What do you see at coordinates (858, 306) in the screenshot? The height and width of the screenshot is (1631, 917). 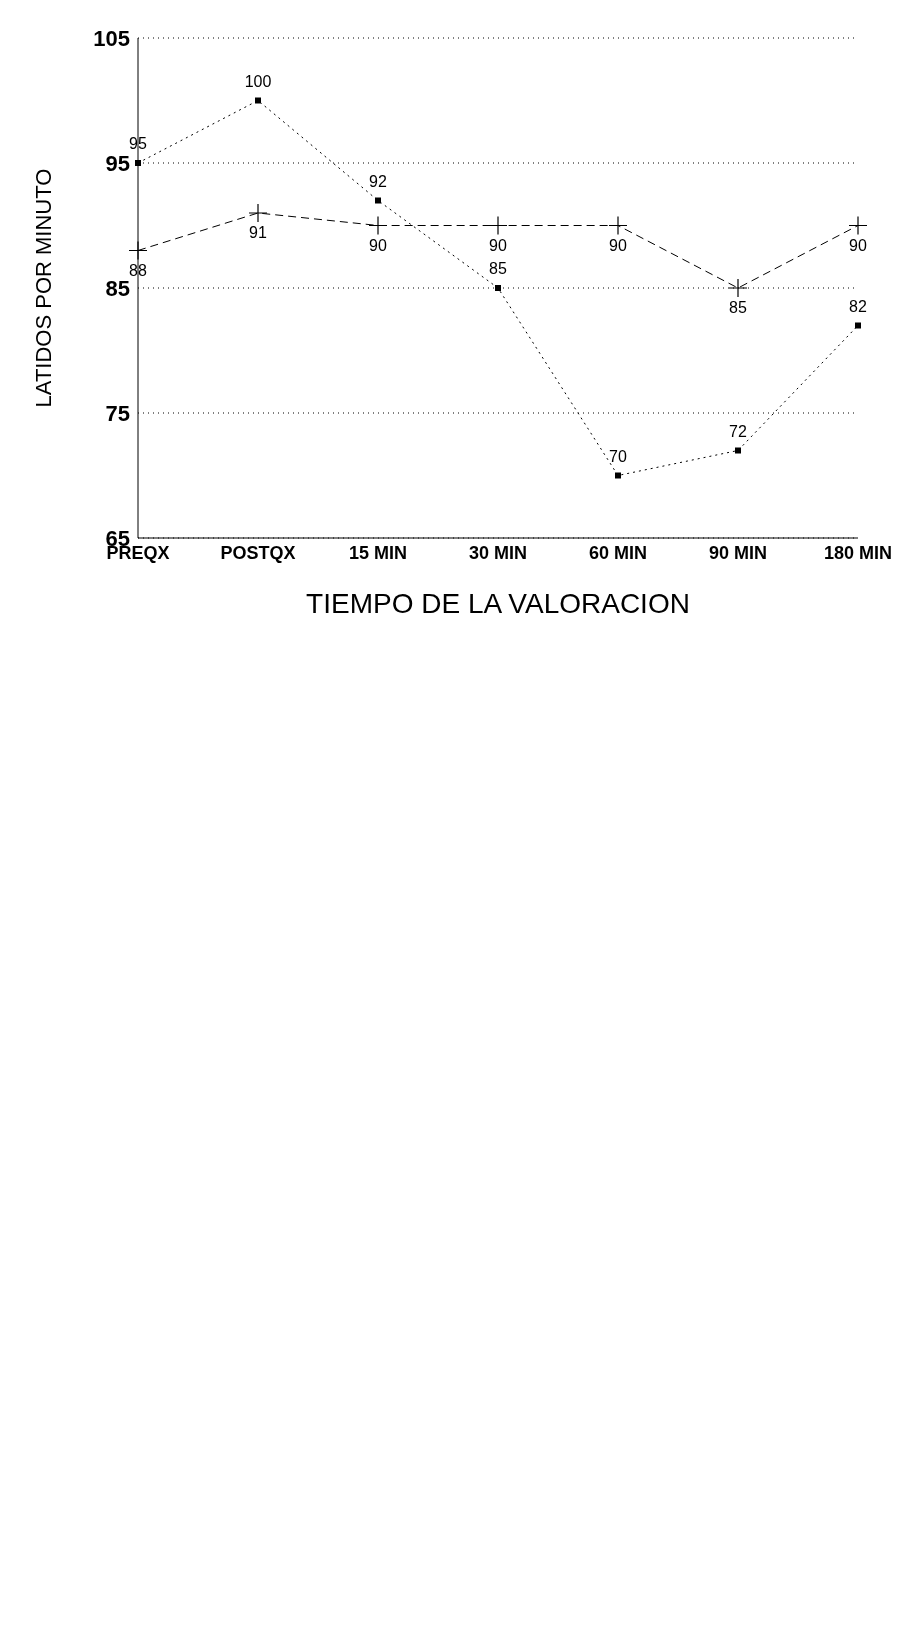 I see `data-label: 82` at bounding box center [858, 306].